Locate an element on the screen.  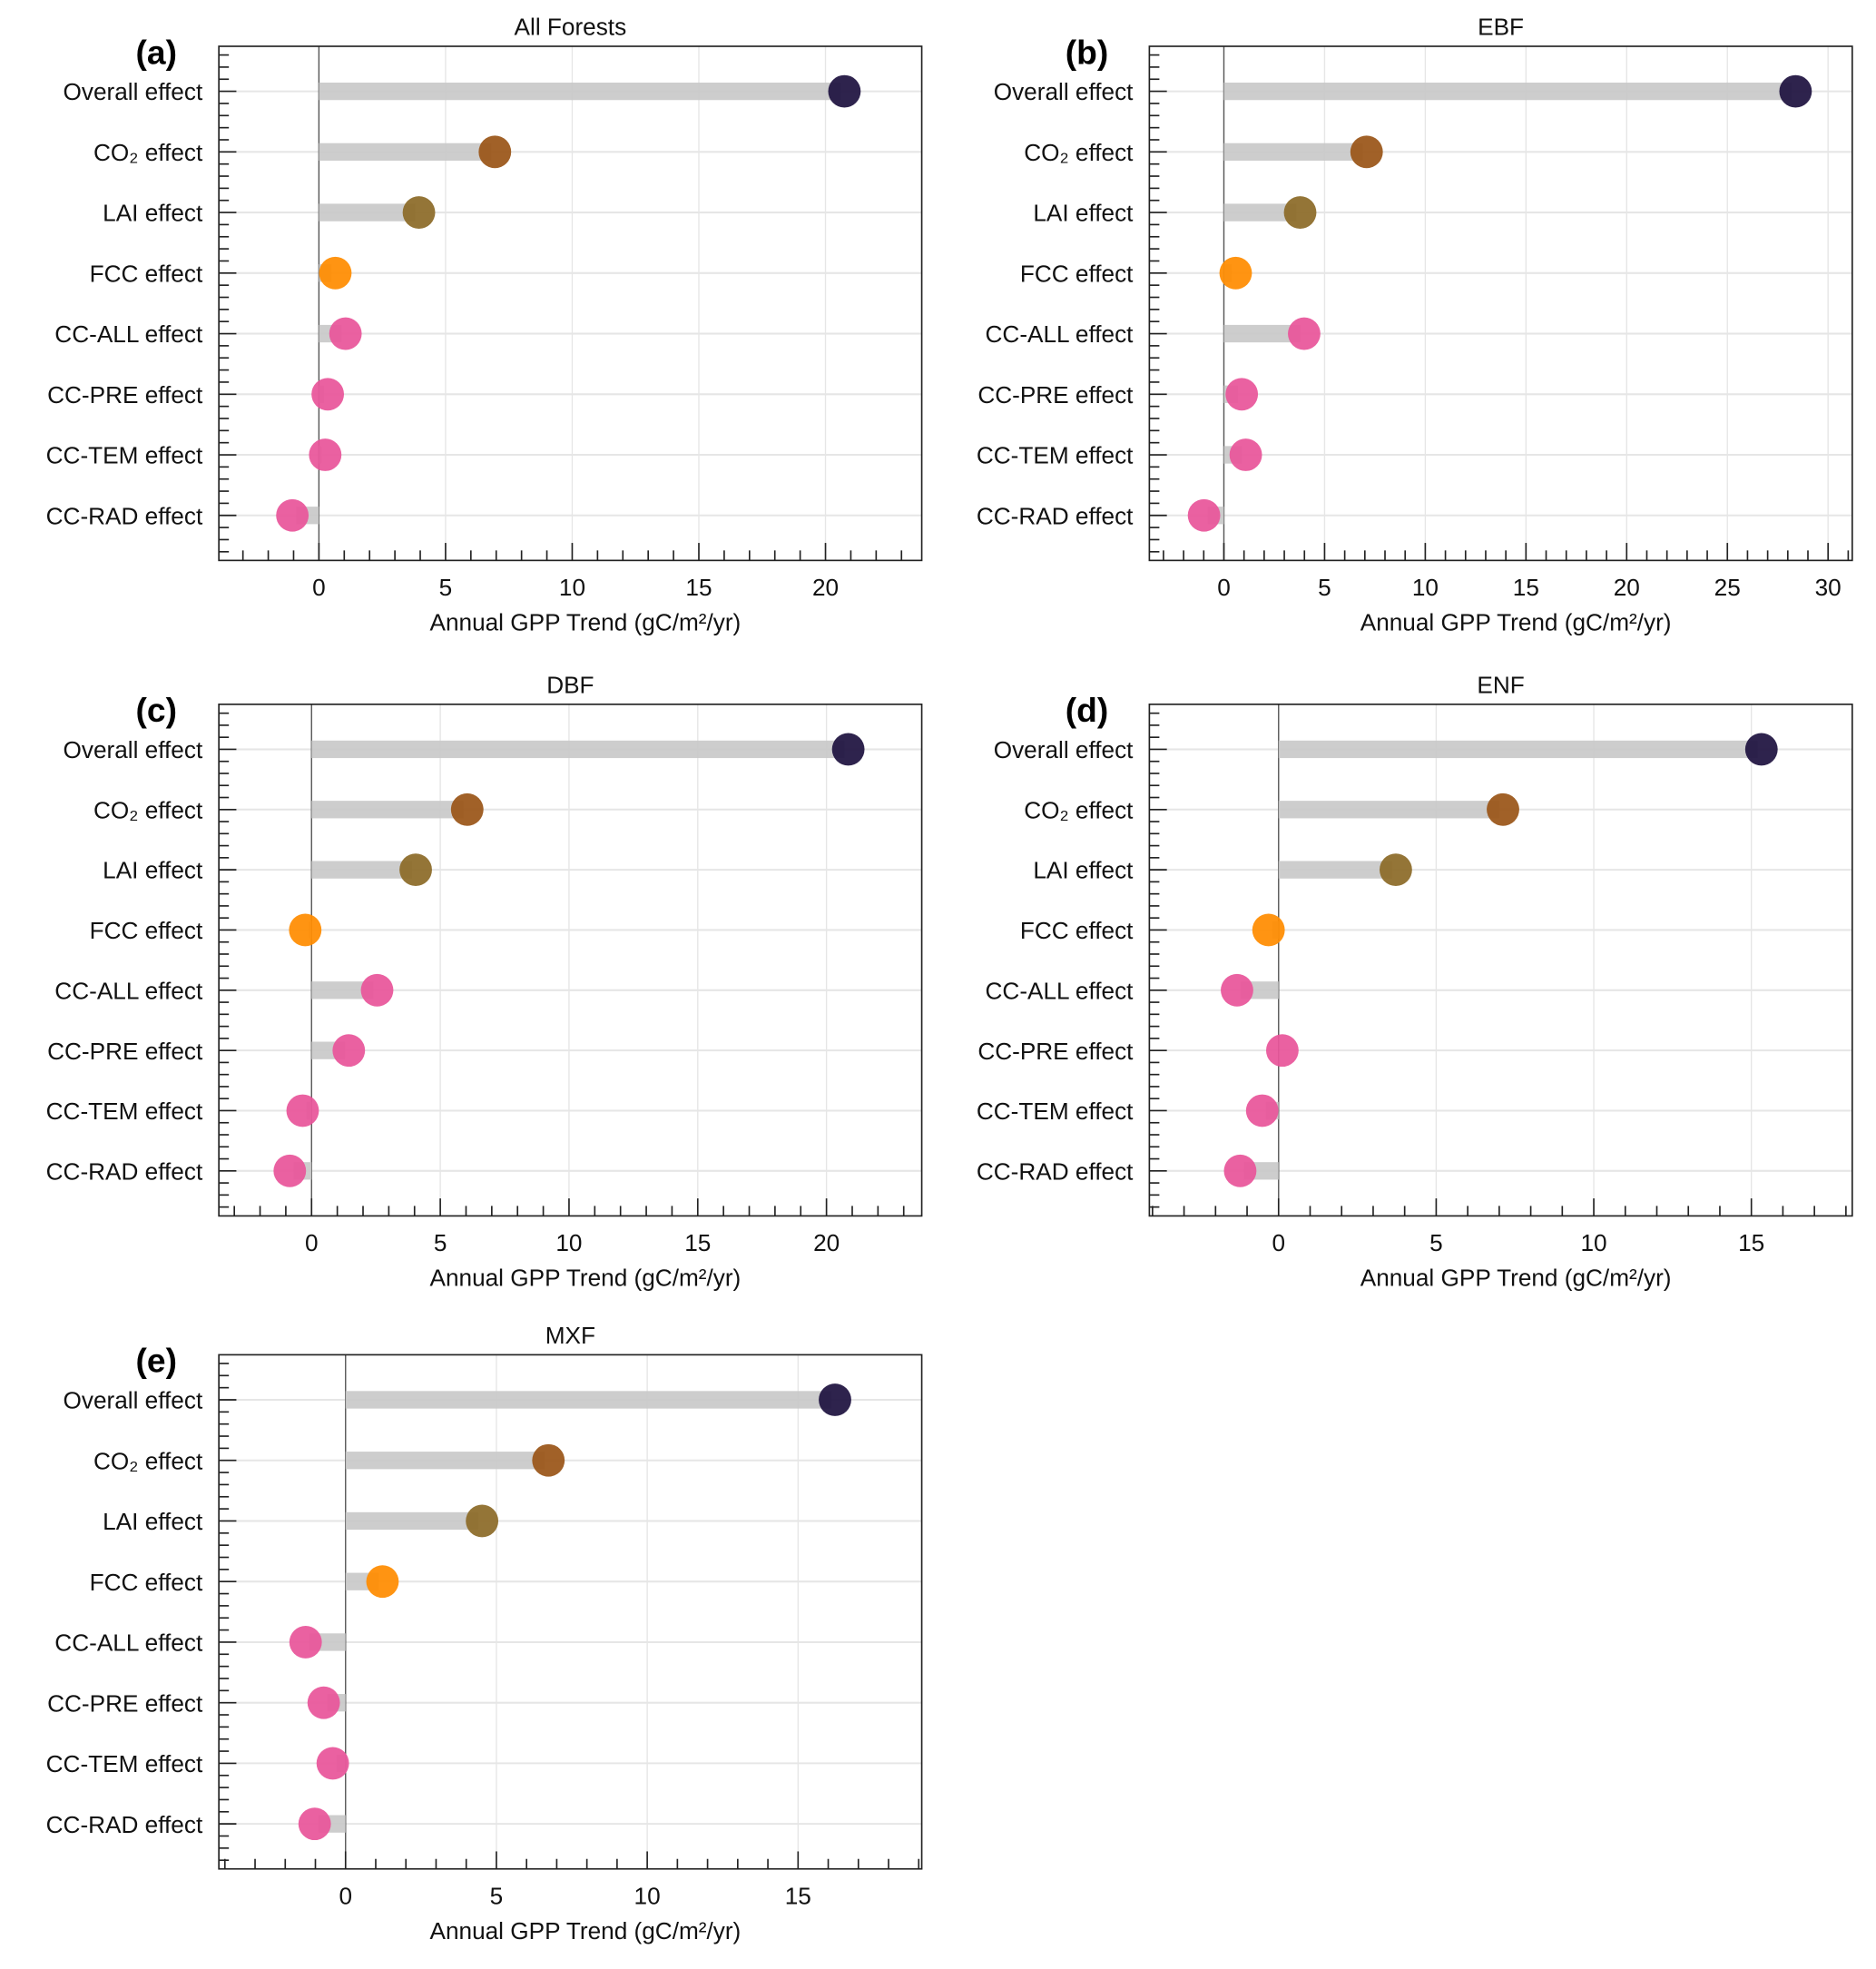
panel-title: MXF is located at coordinates (570, 1335).